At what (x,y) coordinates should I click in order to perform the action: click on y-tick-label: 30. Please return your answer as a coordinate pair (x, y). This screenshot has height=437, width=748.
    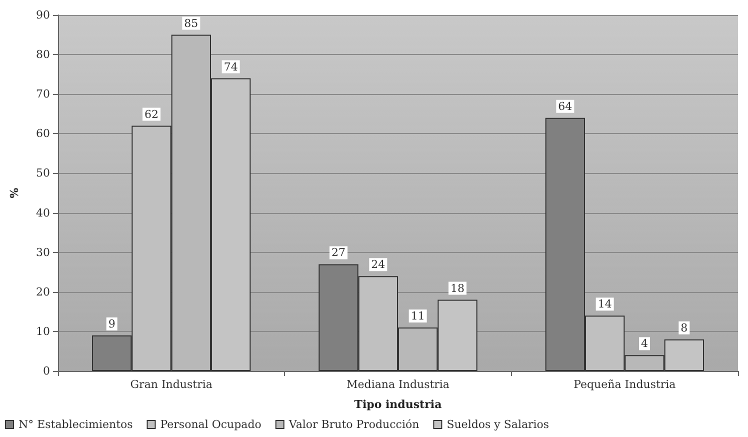
    Looking at the image, I should click on (43, 252).